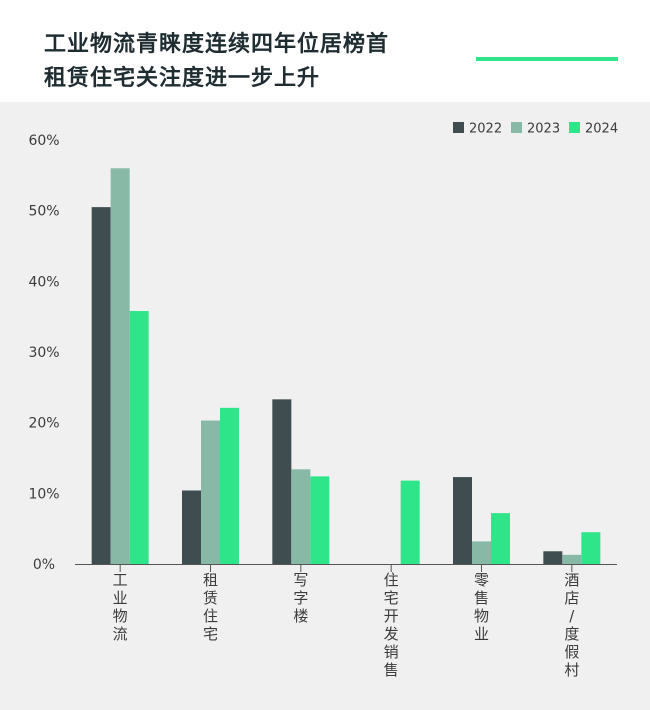  Describe the element at coordinates (182, 78) in the screenshot. I see `chart-title-line2: 租赁住宅关注度进一步上升` at that location.